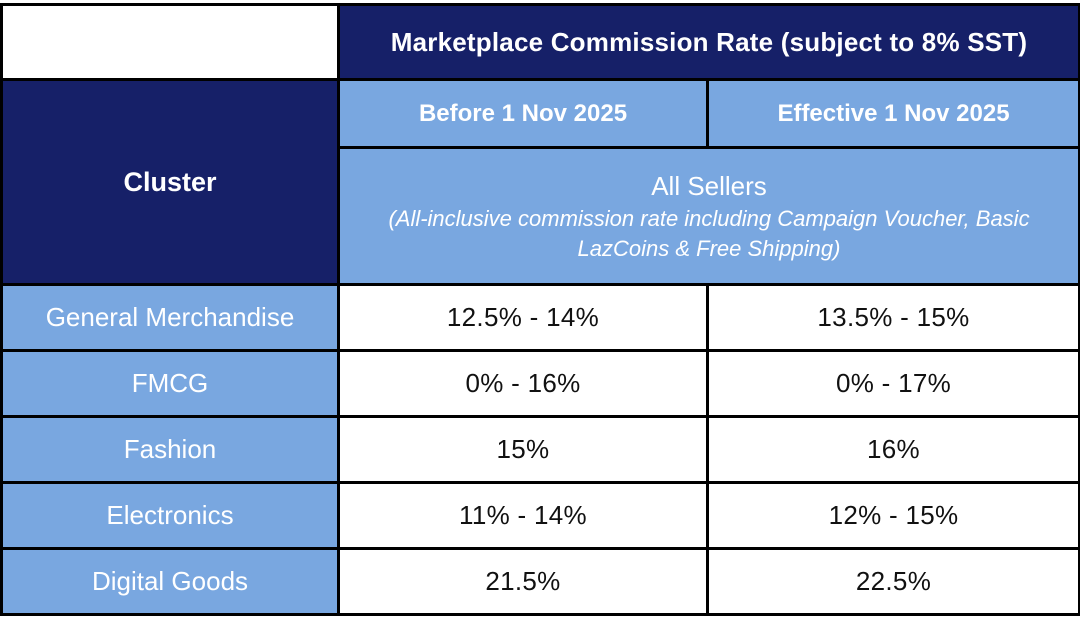 This screenshot has height=622, width=1080. What do you see at coordinates (892, 317) in the screenshot?
I see `value-general-merchandise-effective: 13.5% - 15%` at bounding box center [892, 317].